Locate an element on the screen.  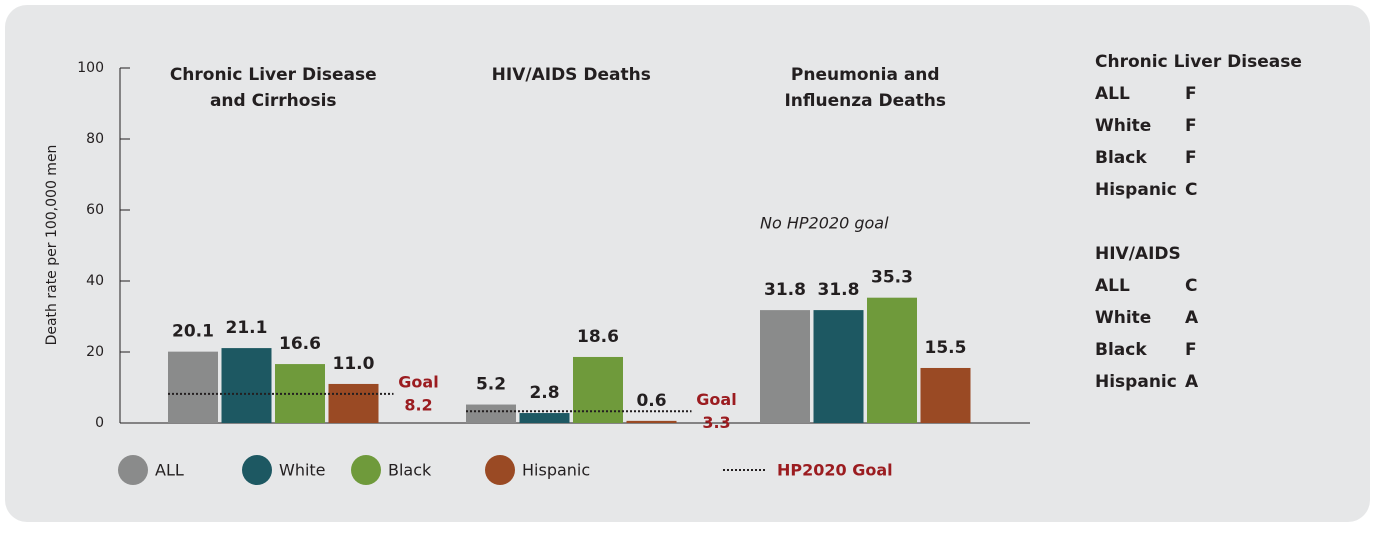
value-label: 18.6 is located at coordinates (598, 337).